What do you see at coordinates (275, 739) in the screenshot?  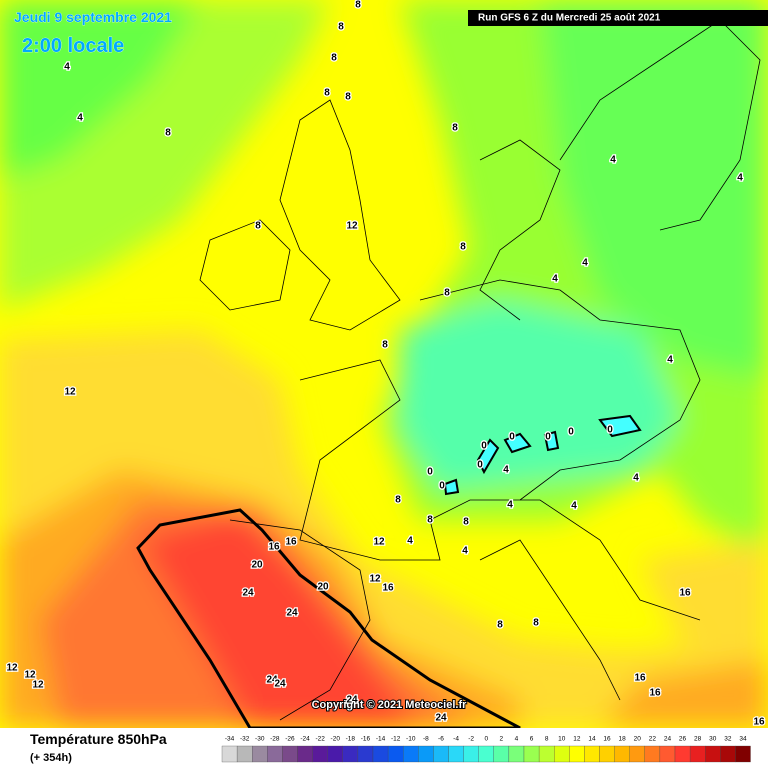 I see `scale-label: -28` at bounding box center [275, 739].